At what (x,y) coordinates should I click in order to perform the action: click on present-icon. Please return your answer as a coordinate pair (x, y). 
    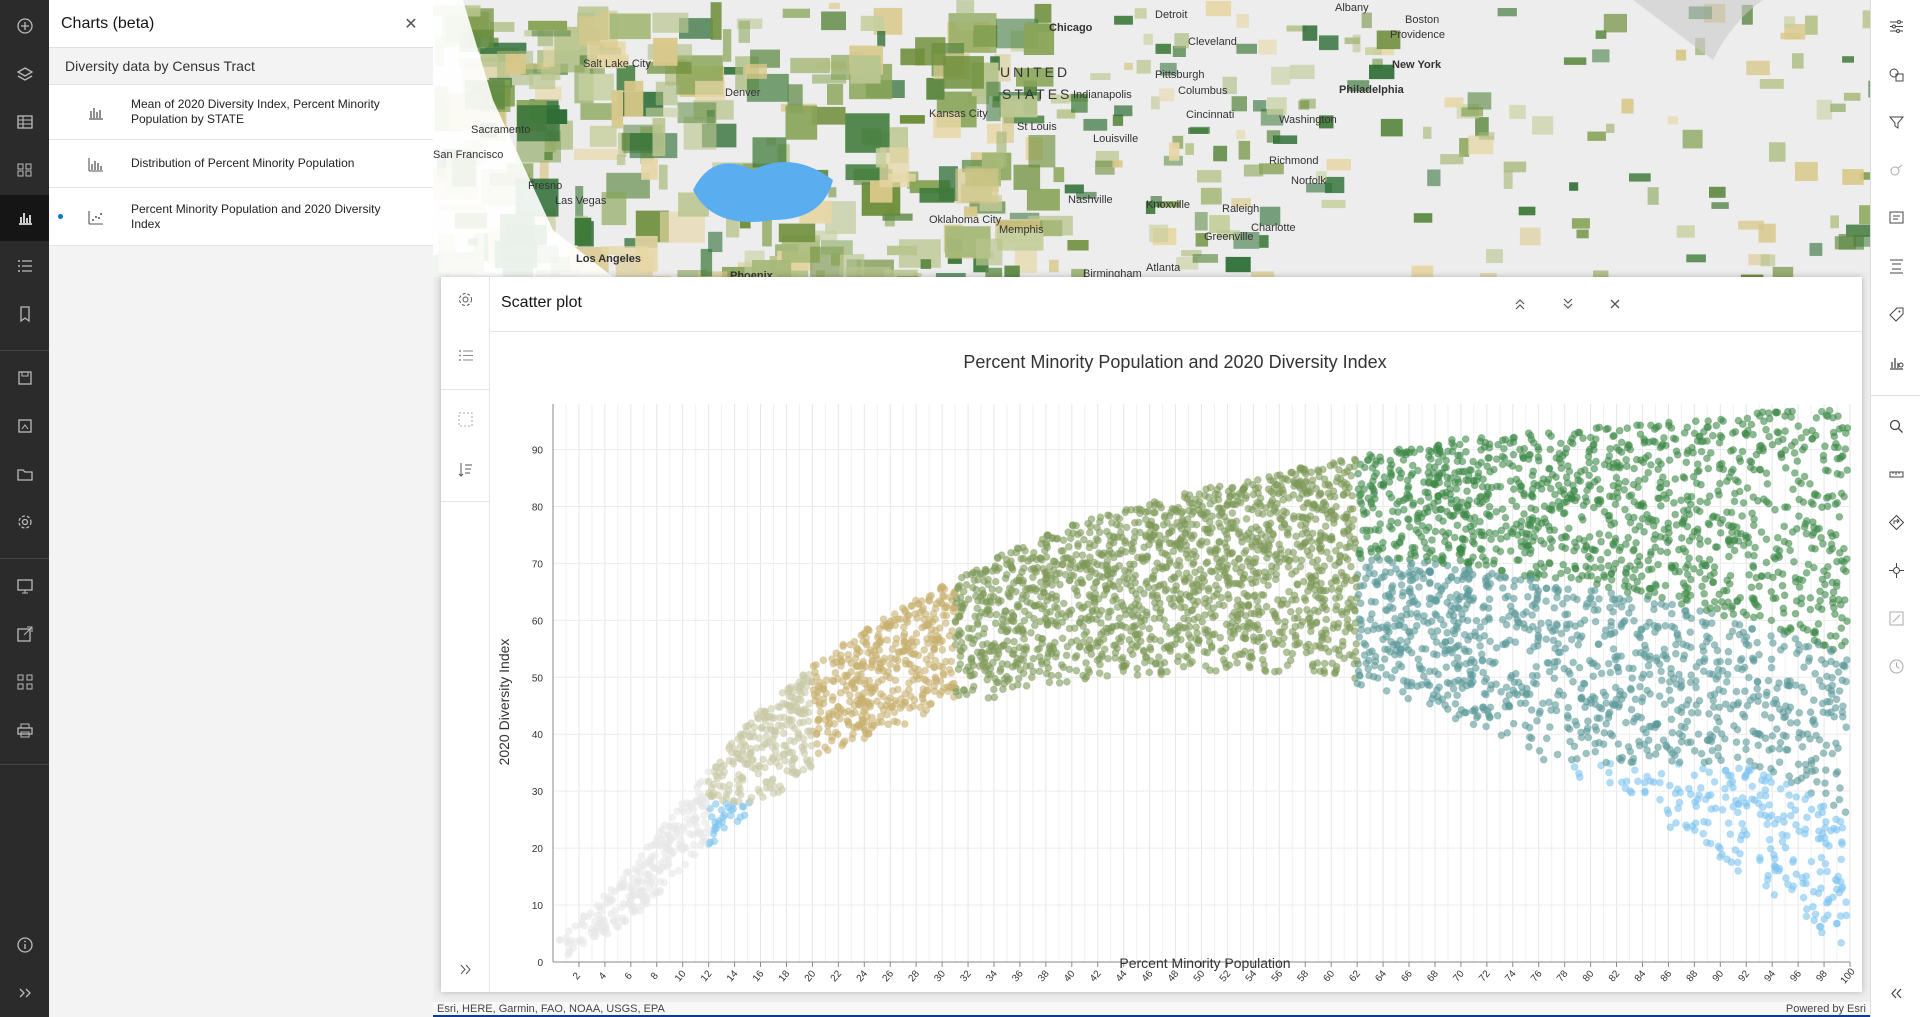
    Looking at the image, I should click on (24, 586).